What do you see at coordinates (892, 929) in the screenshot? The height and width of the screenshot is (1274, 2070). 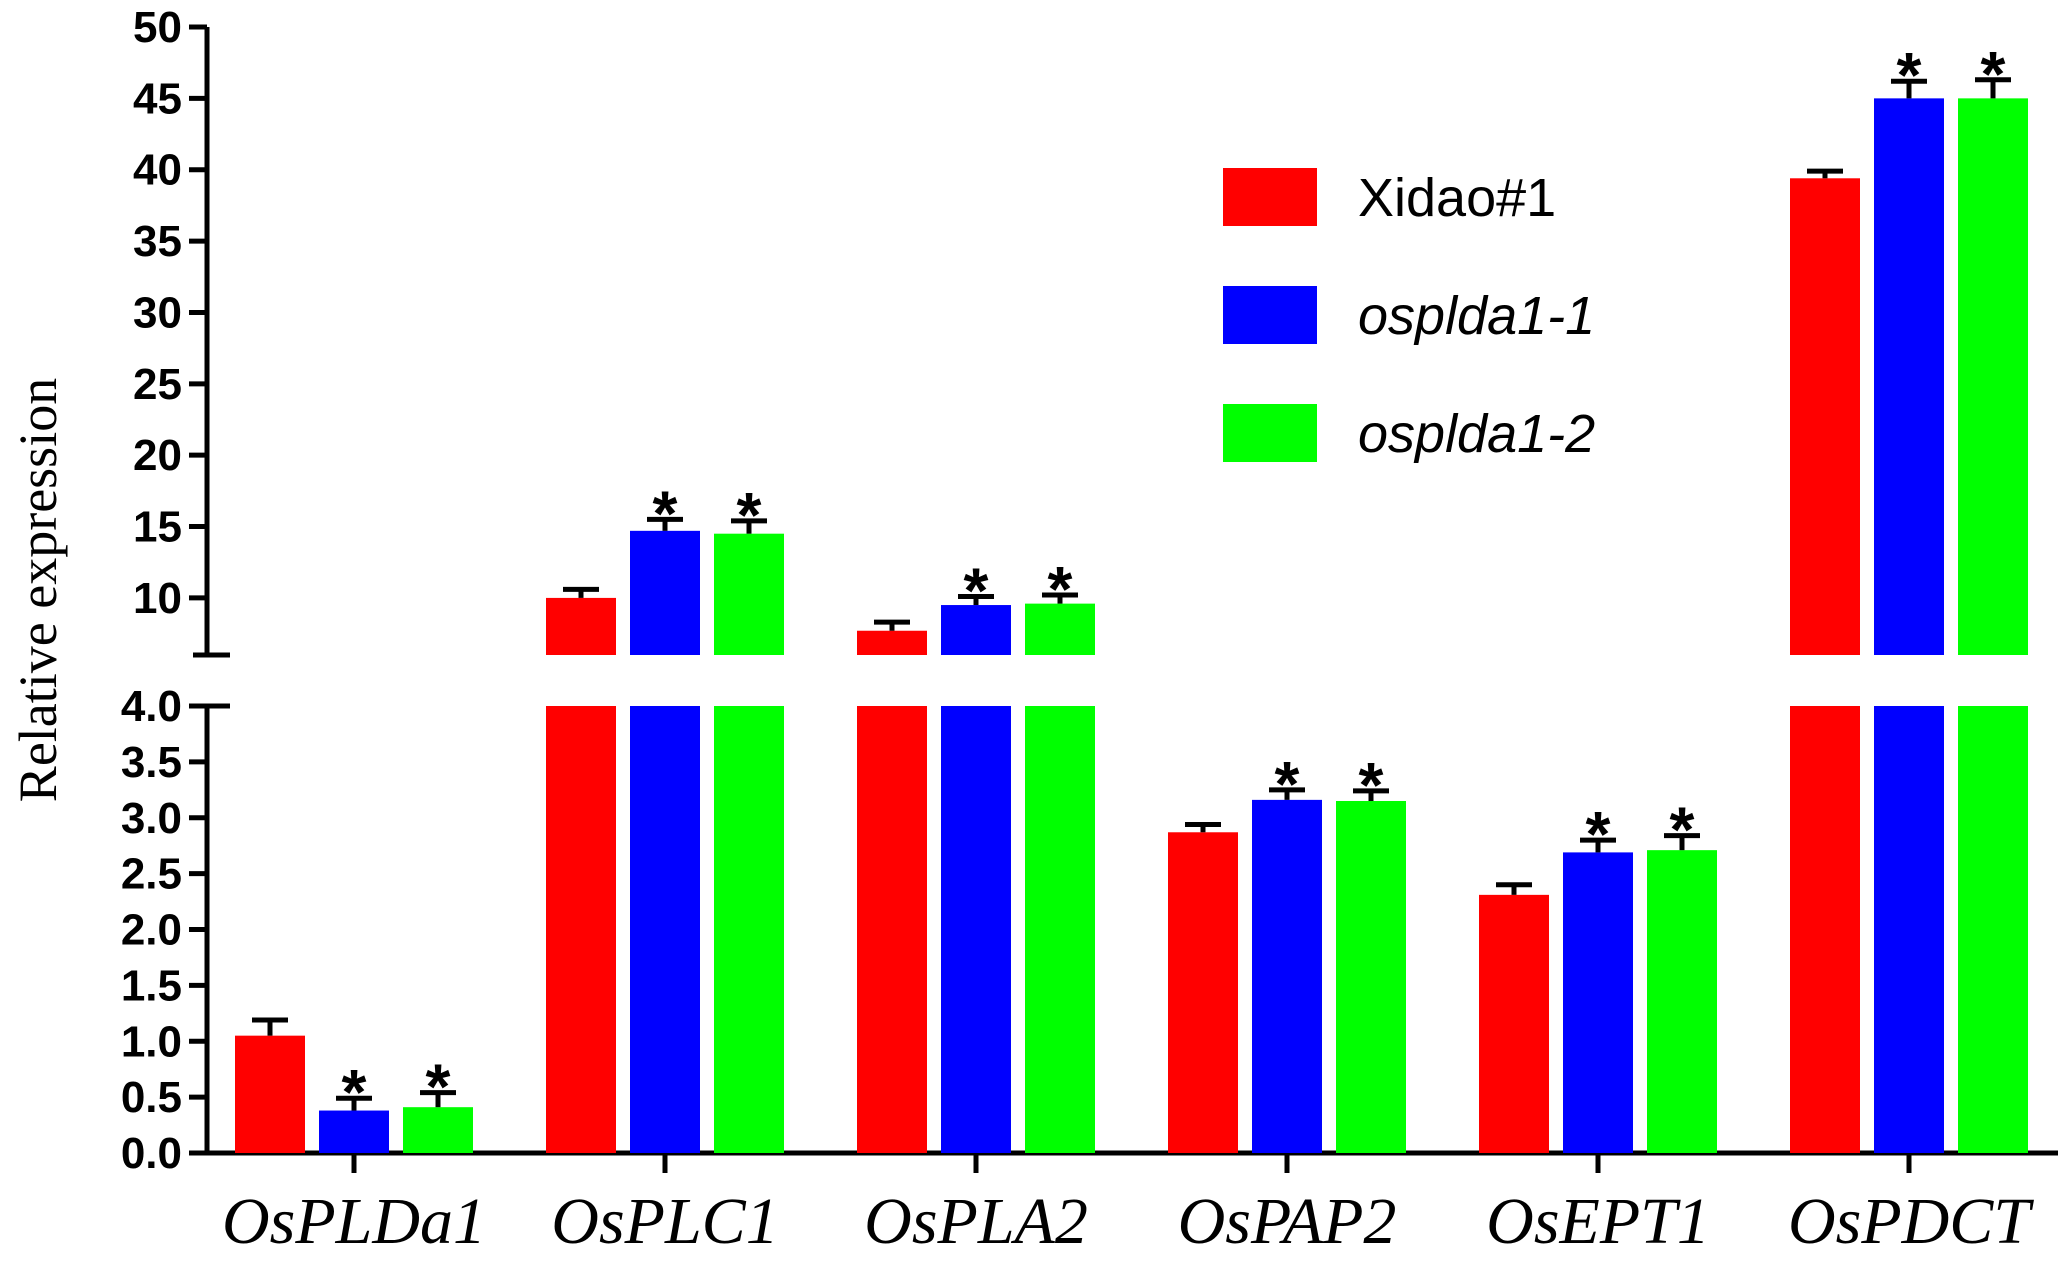 I see `bar-OsPLA2-Xidao#1-lower` at bounding box center [892, 929].